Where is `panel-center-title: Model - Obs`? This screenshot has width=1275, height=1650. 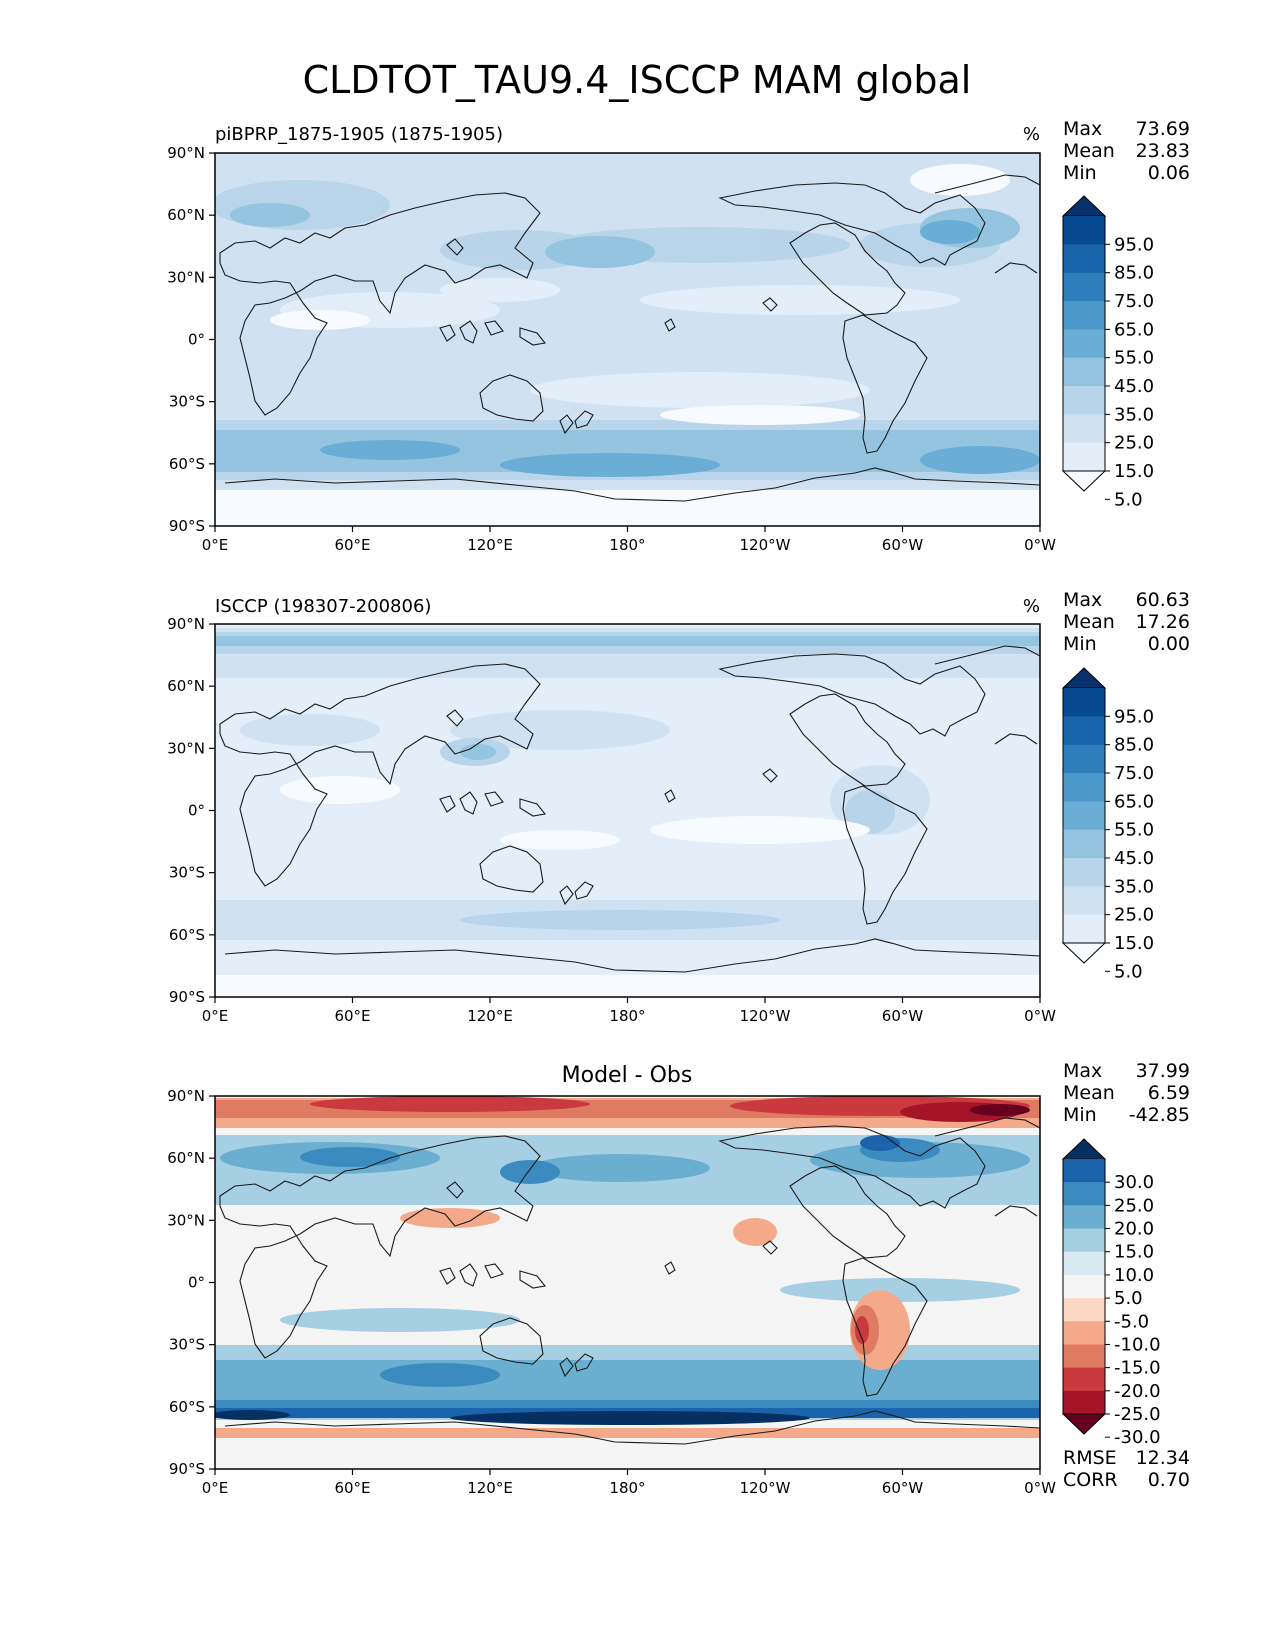 panel-center-title: Model - Obs is located at coordinates (627, 1075).